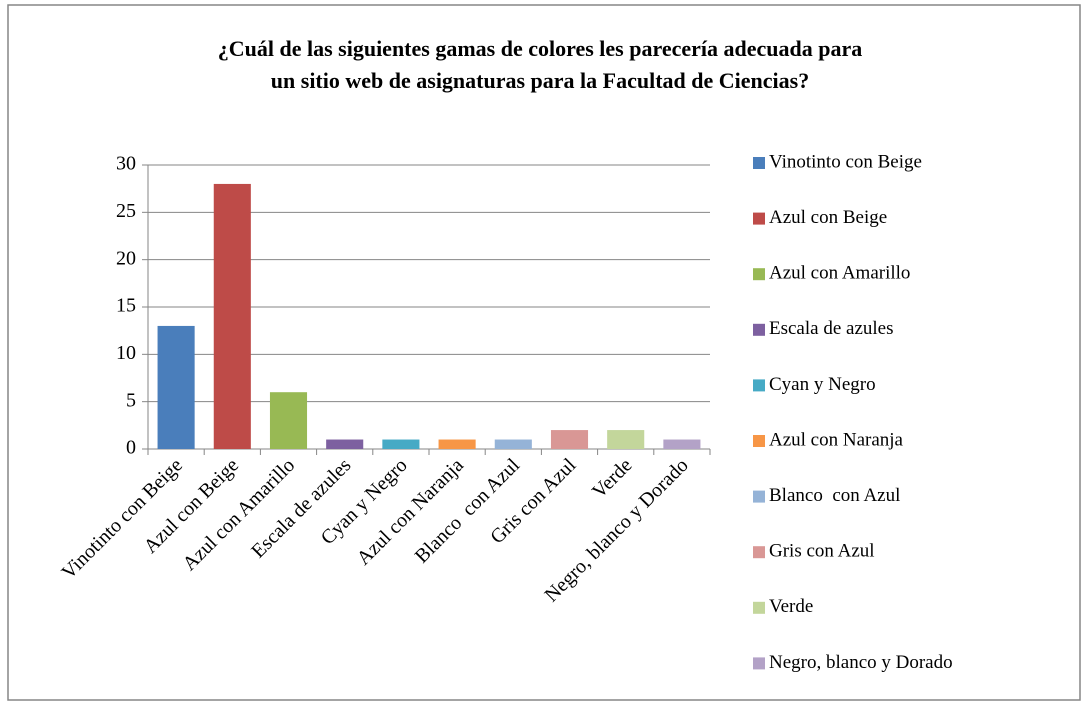 The height and width of the screenshot is (704, 1087). I want to click on legend-label: Negro, blanco y Dorado, so click(861, 662).